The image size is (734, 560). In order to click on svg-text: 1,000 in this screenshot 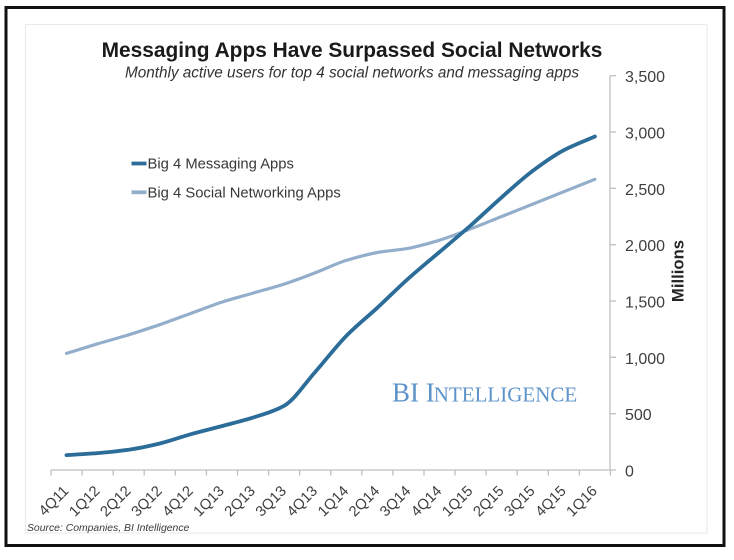, I will do `click(645, 359)`.